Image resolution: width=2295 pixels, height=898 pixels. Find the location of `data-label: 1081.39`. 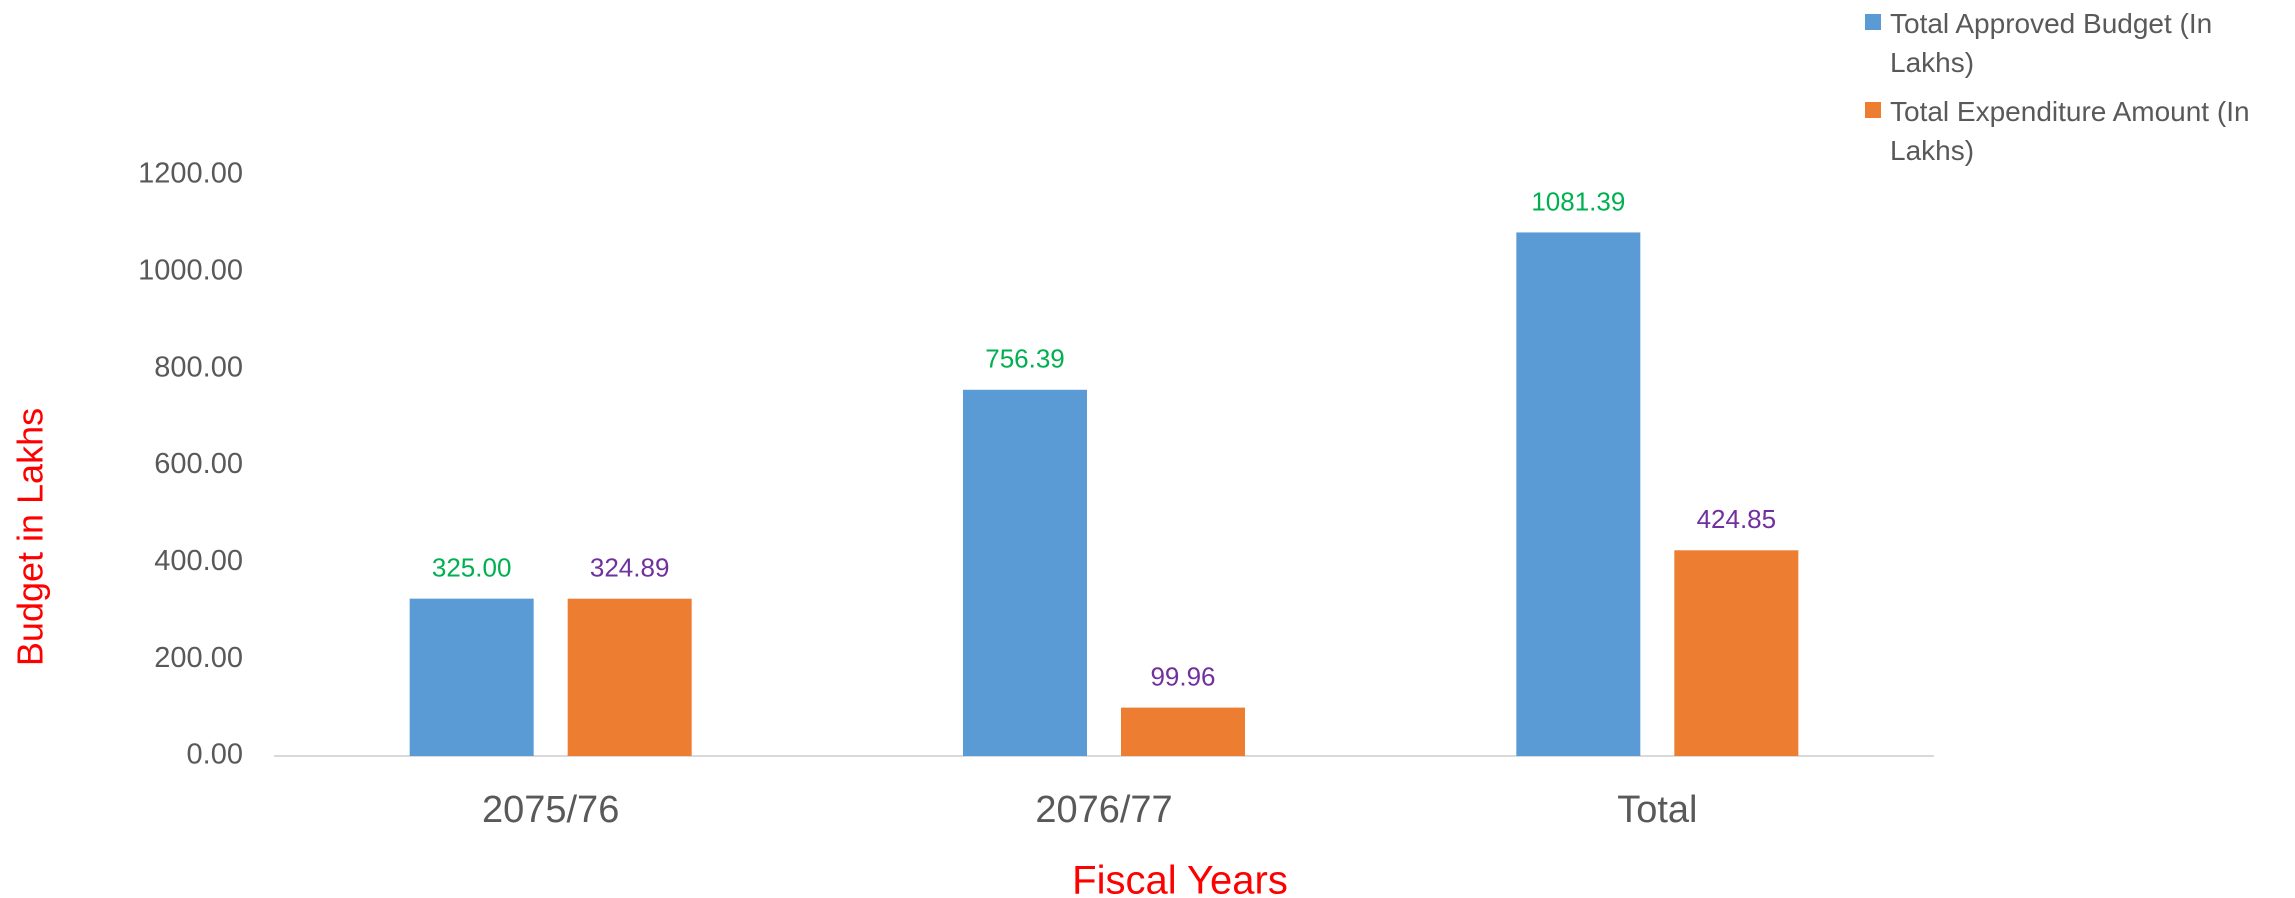

data-label: 1081.39 is located at coordinates (1578, 201).